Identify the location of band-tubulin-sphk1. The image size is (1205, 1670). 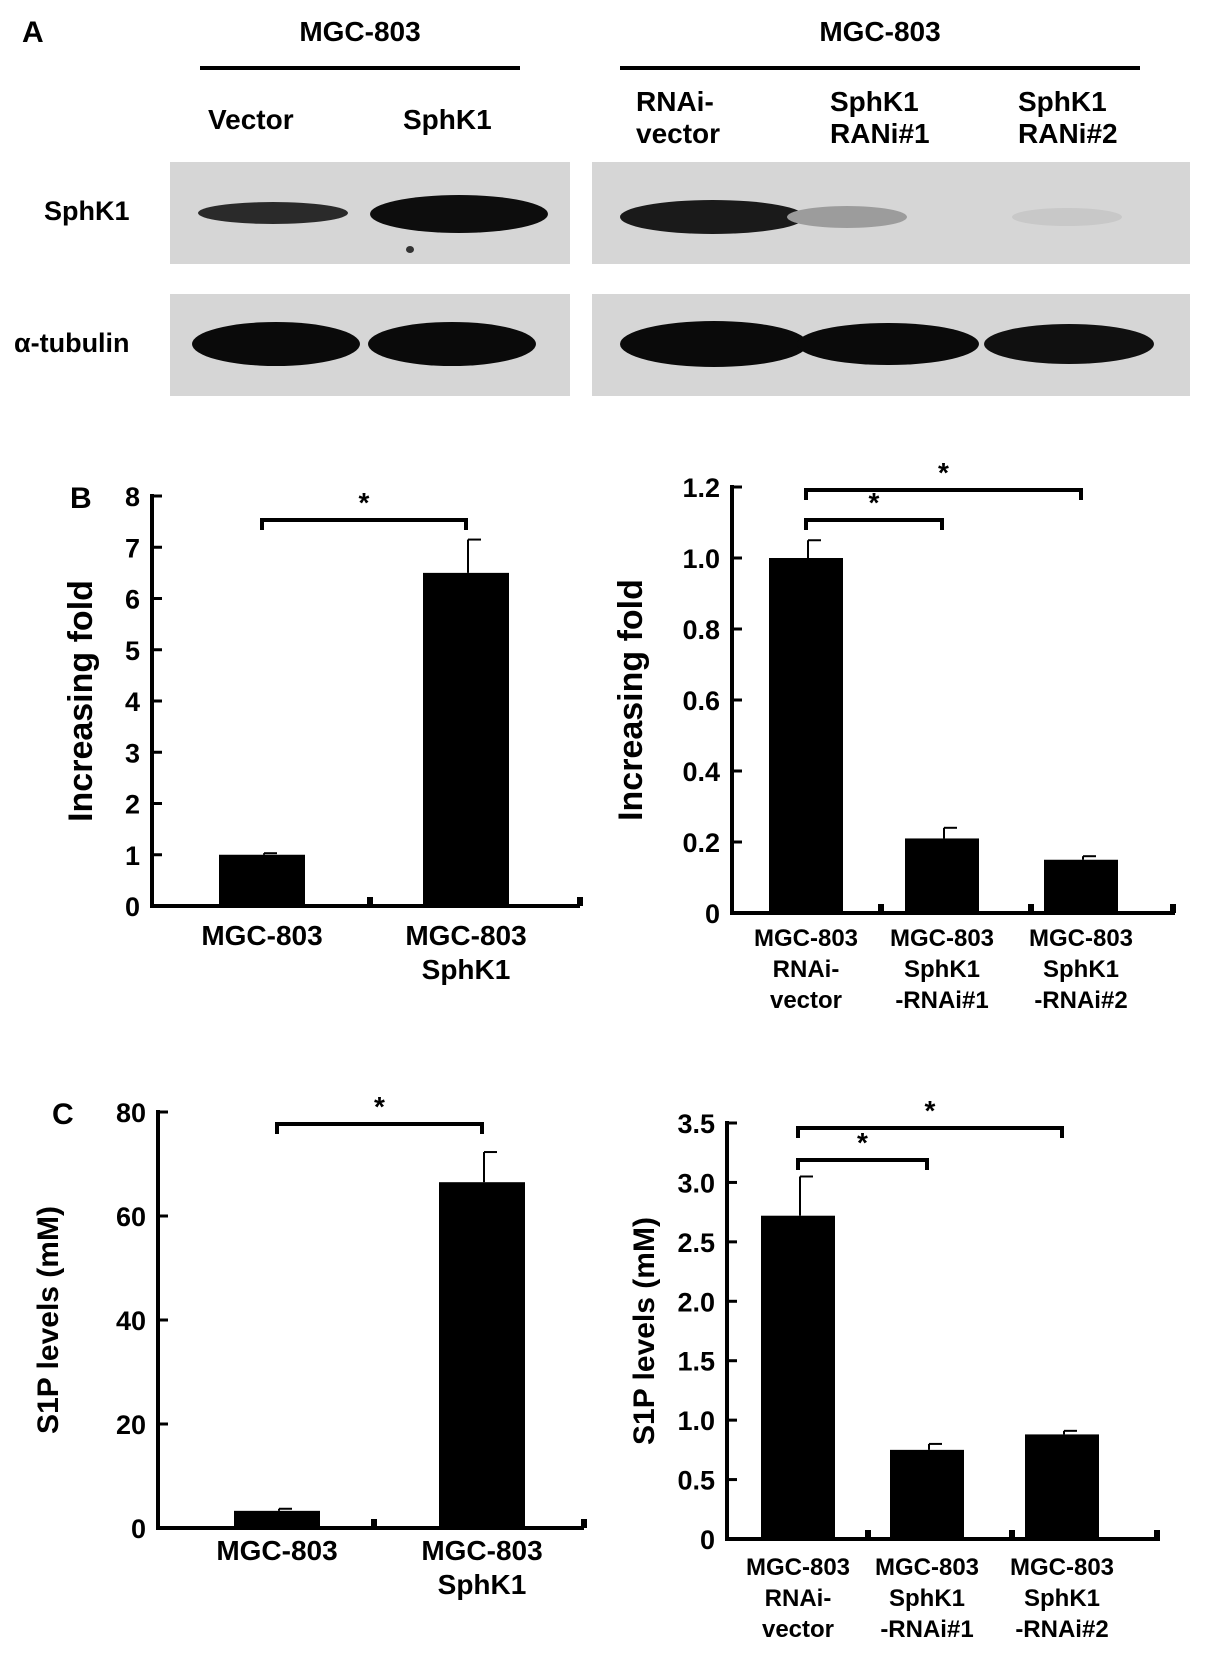
(452, 344).